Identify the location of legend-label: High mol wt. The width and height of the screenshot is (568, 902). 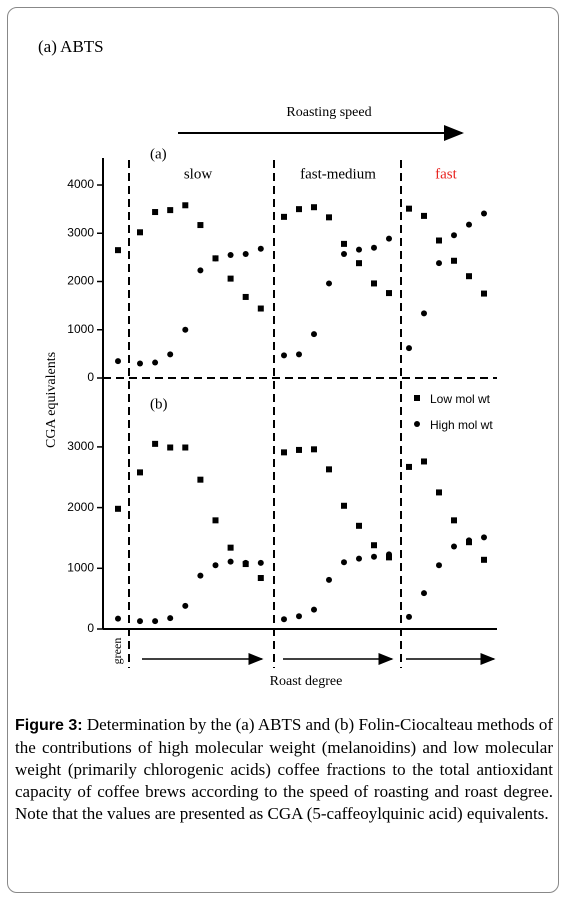
(461, 425).